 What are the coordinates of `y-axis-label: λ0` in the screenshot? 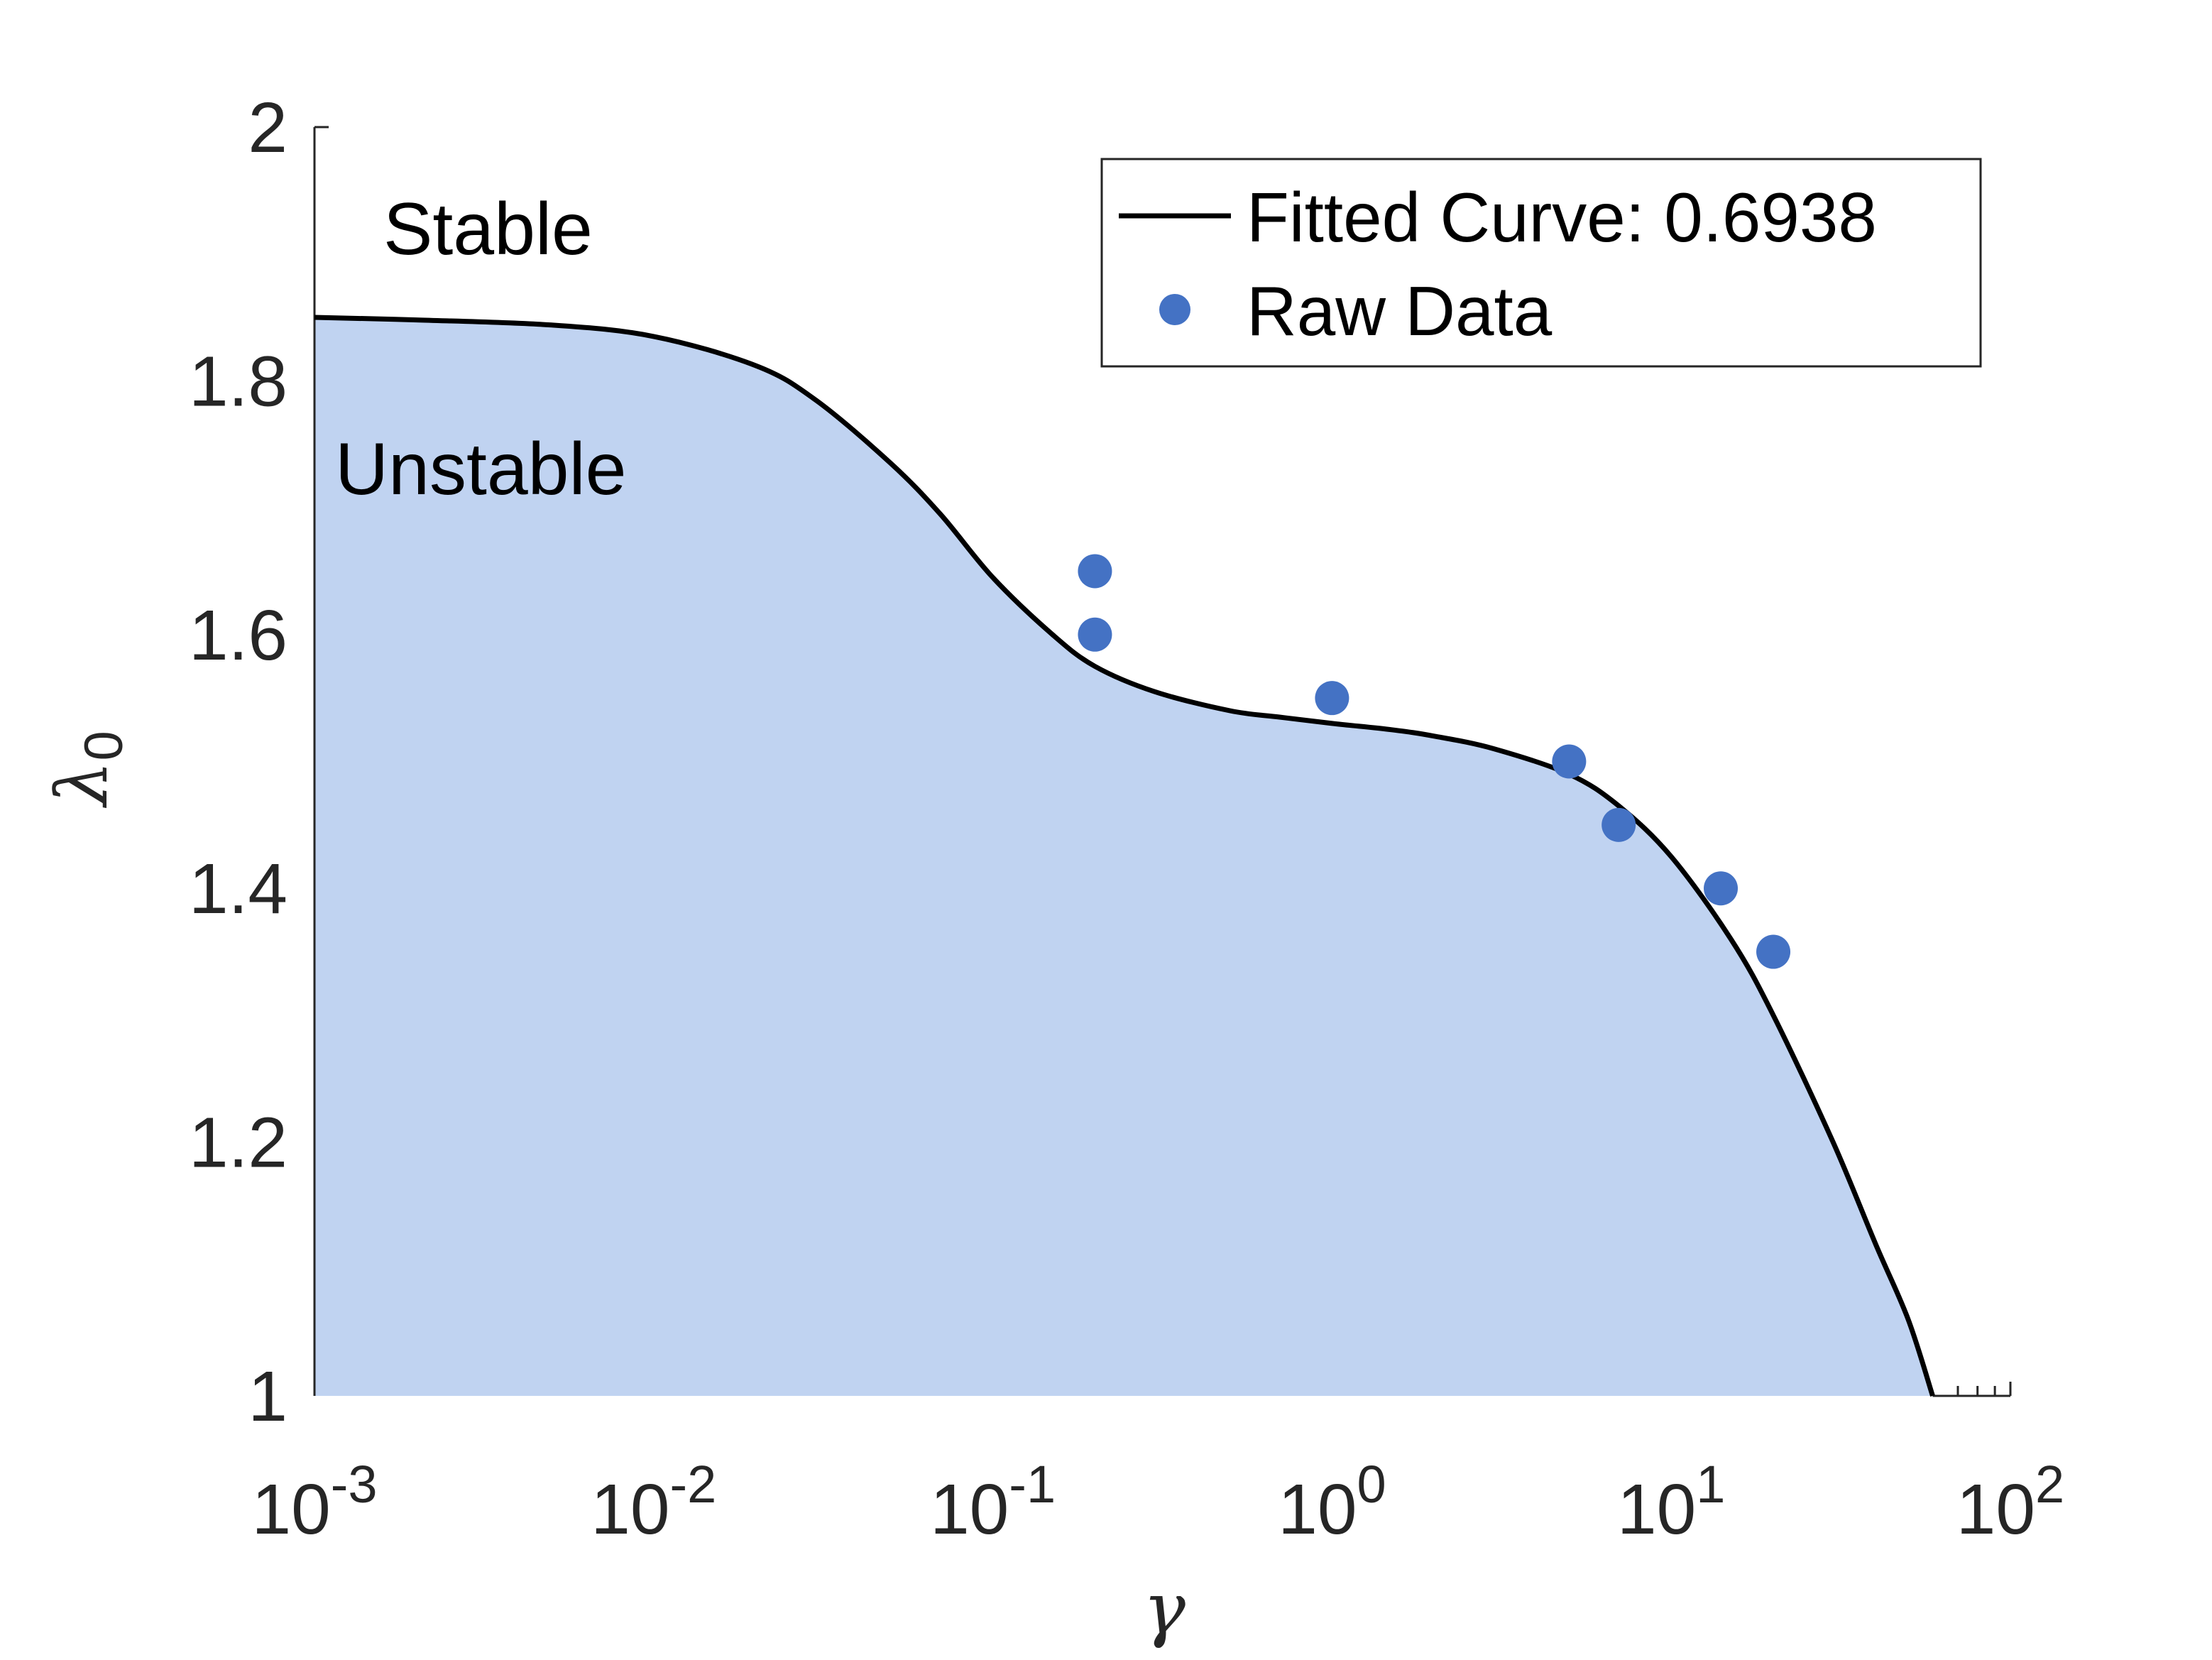 It's located at (87, 770).